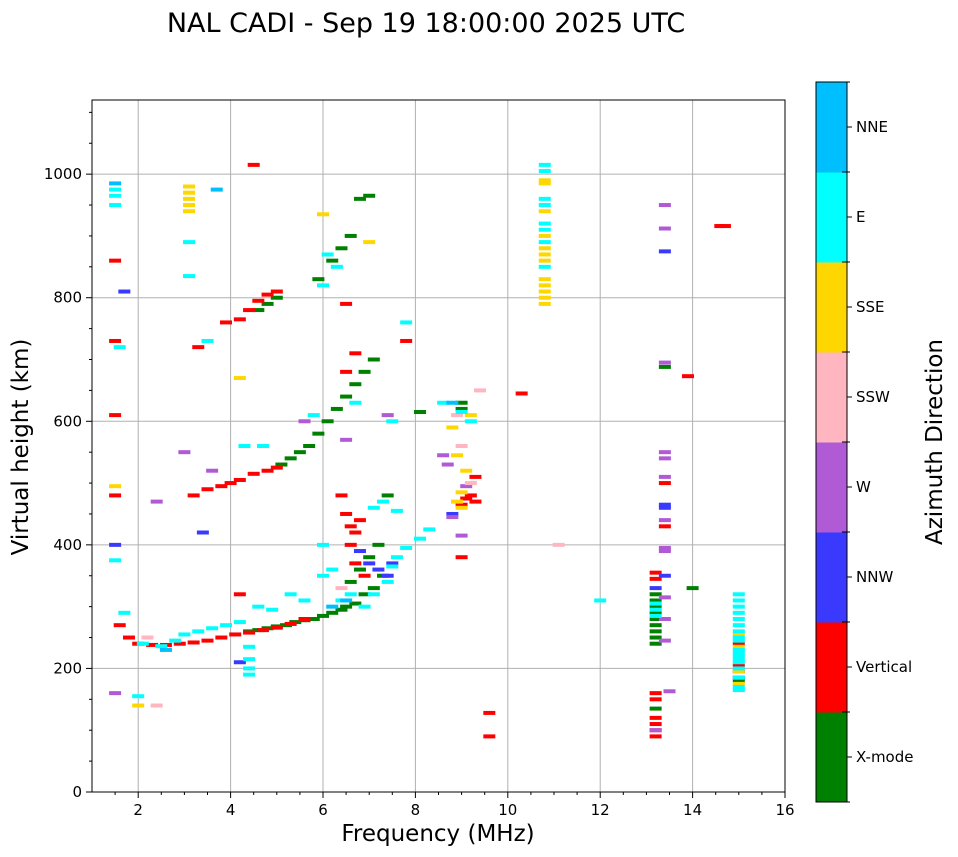 The width and height of the screenshot is (958, 857). I want to click on y-tick-label: 600, so click(67, 421).